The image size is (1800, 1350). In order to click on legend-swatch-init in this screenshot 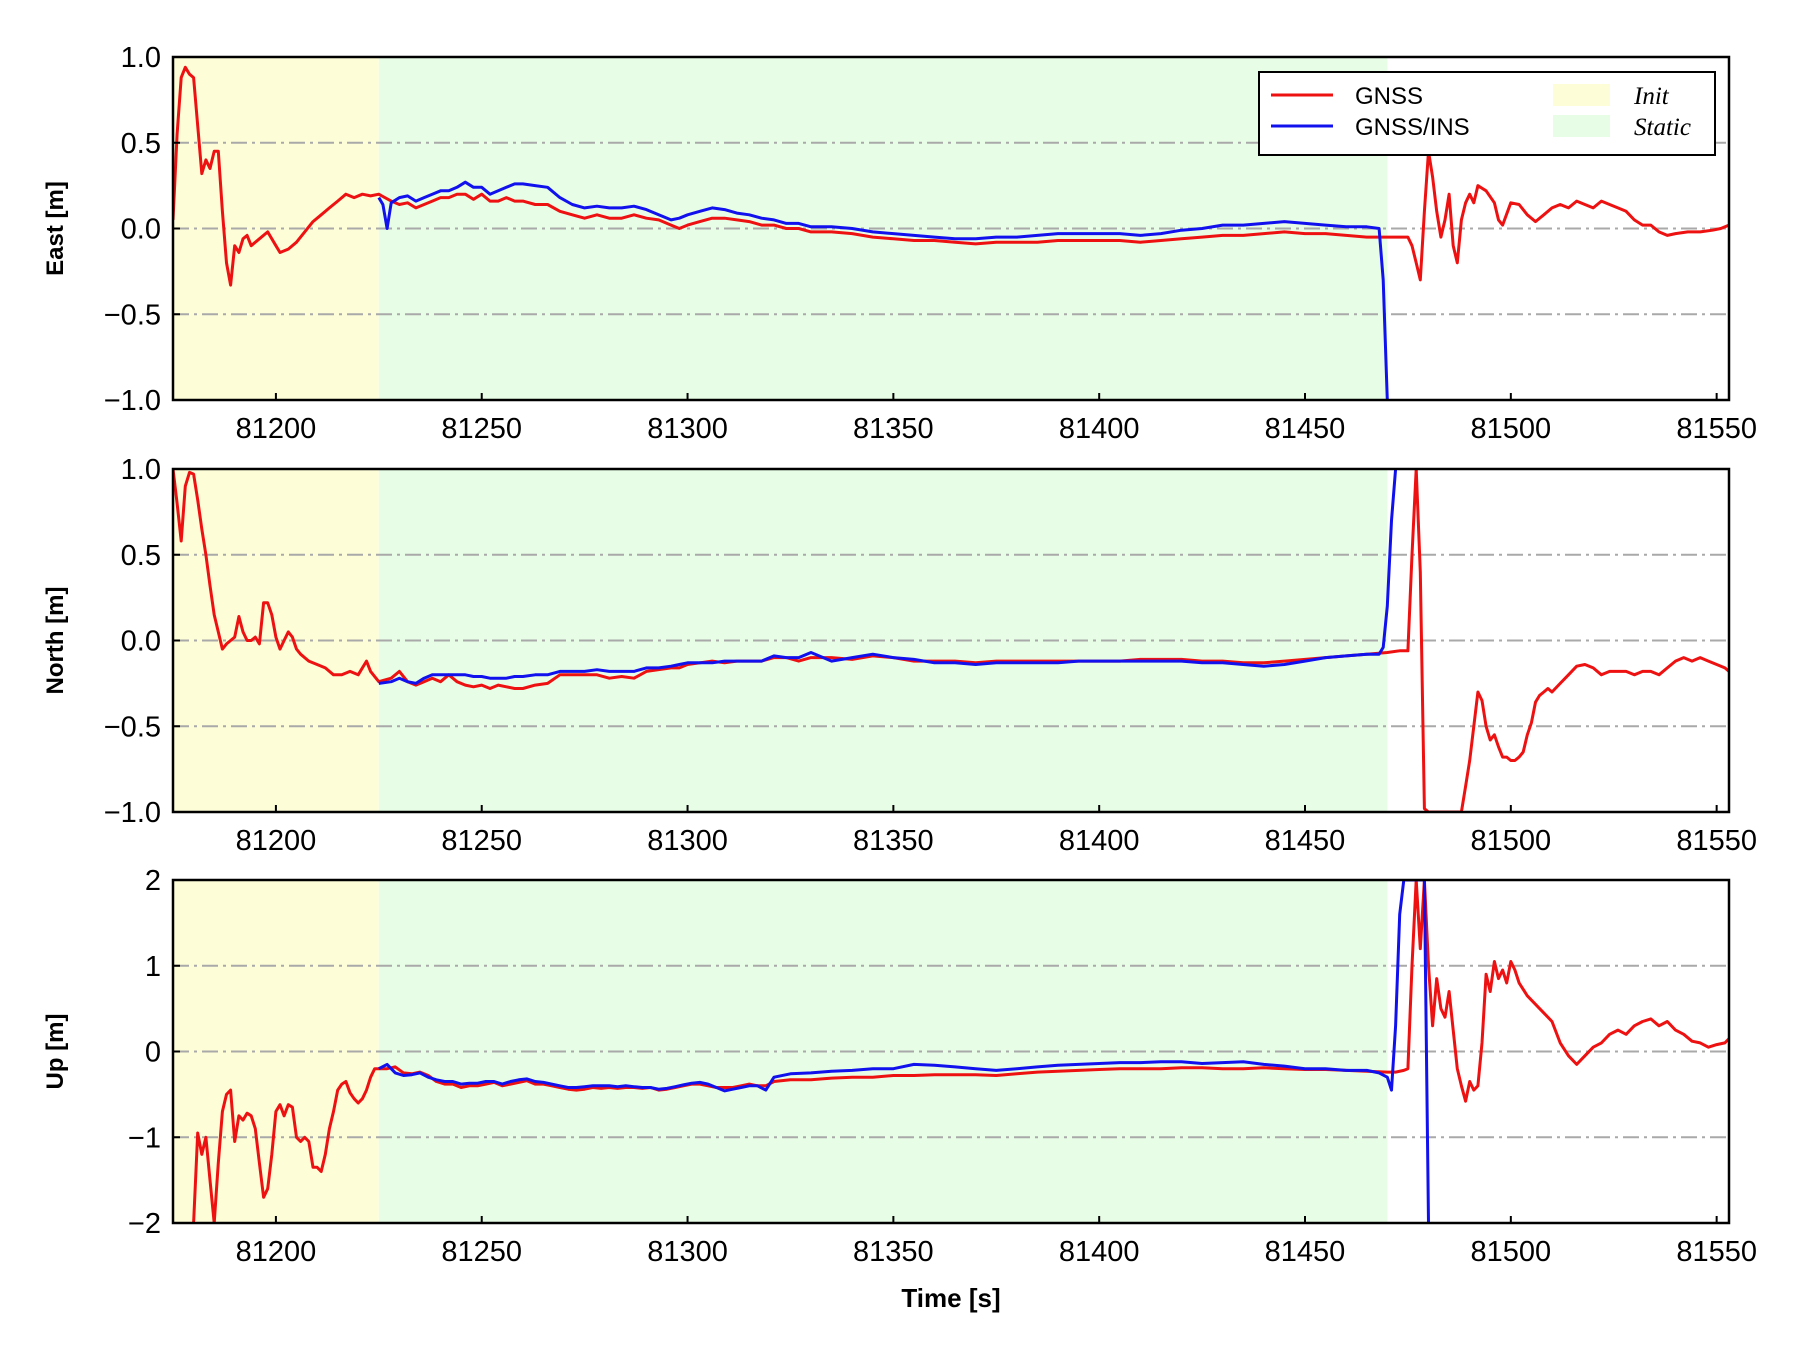, I will do `click(1581, 95)`.